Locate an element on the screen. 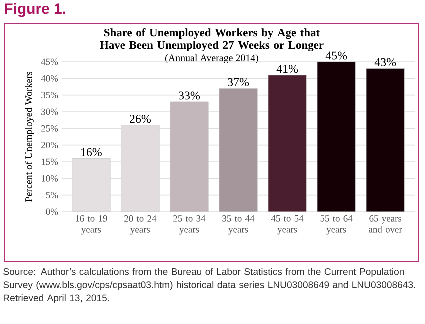  data-label: 41% is located at coordinates (287, 69).